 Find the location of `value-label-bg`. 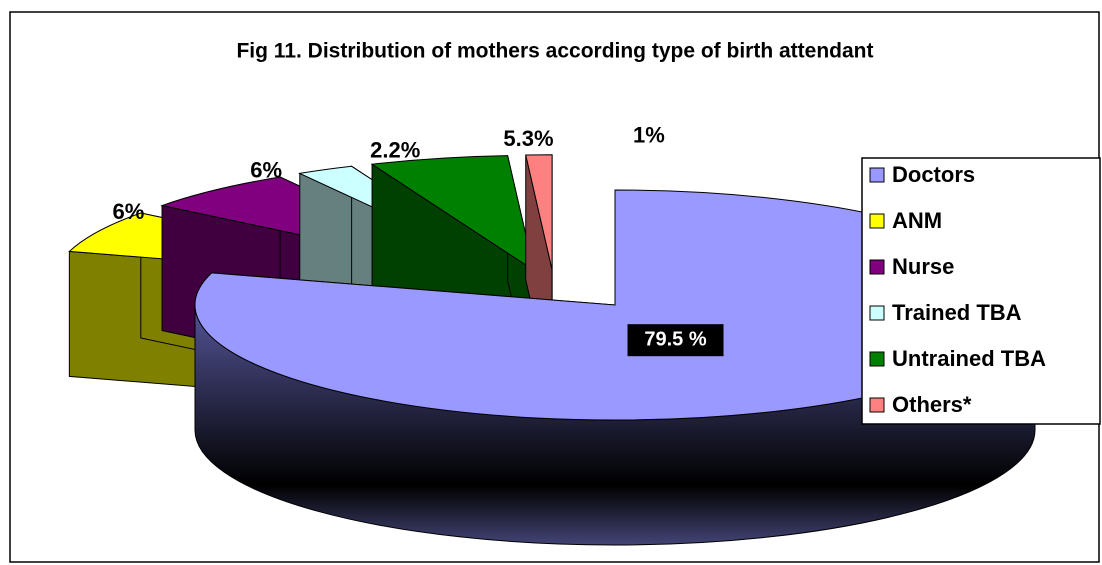

value-label-bg is located at coordinates (675, 340).